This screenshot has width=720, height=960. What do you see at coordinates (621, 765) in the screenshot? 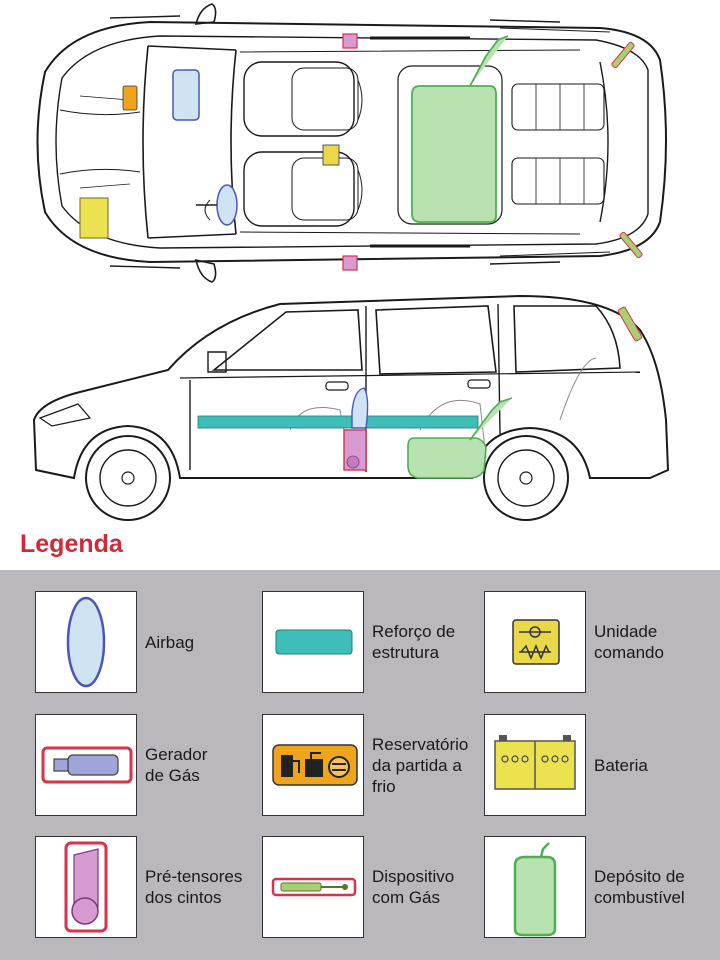
I see `legend-label: Bateria` at bounding box center [621, 765].